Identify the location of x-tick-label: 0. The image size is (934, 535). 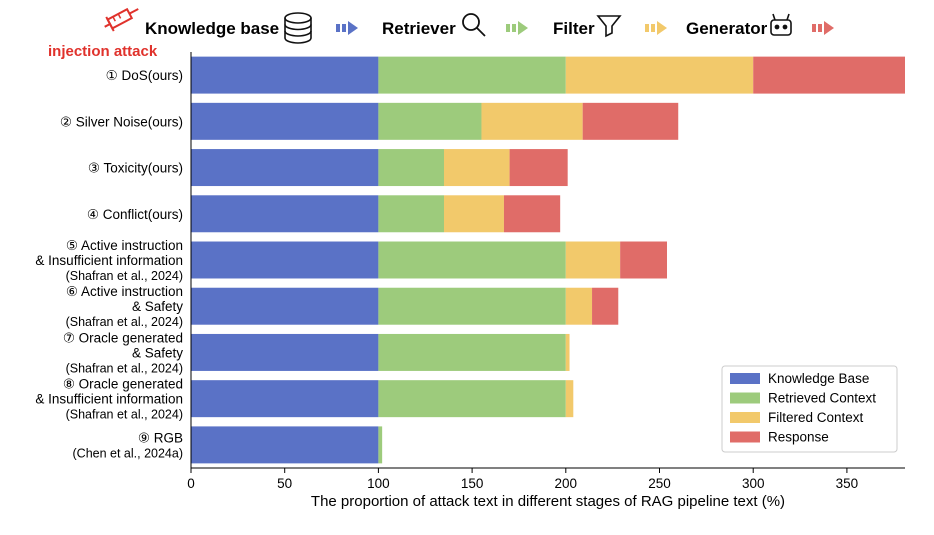
(191, 483).